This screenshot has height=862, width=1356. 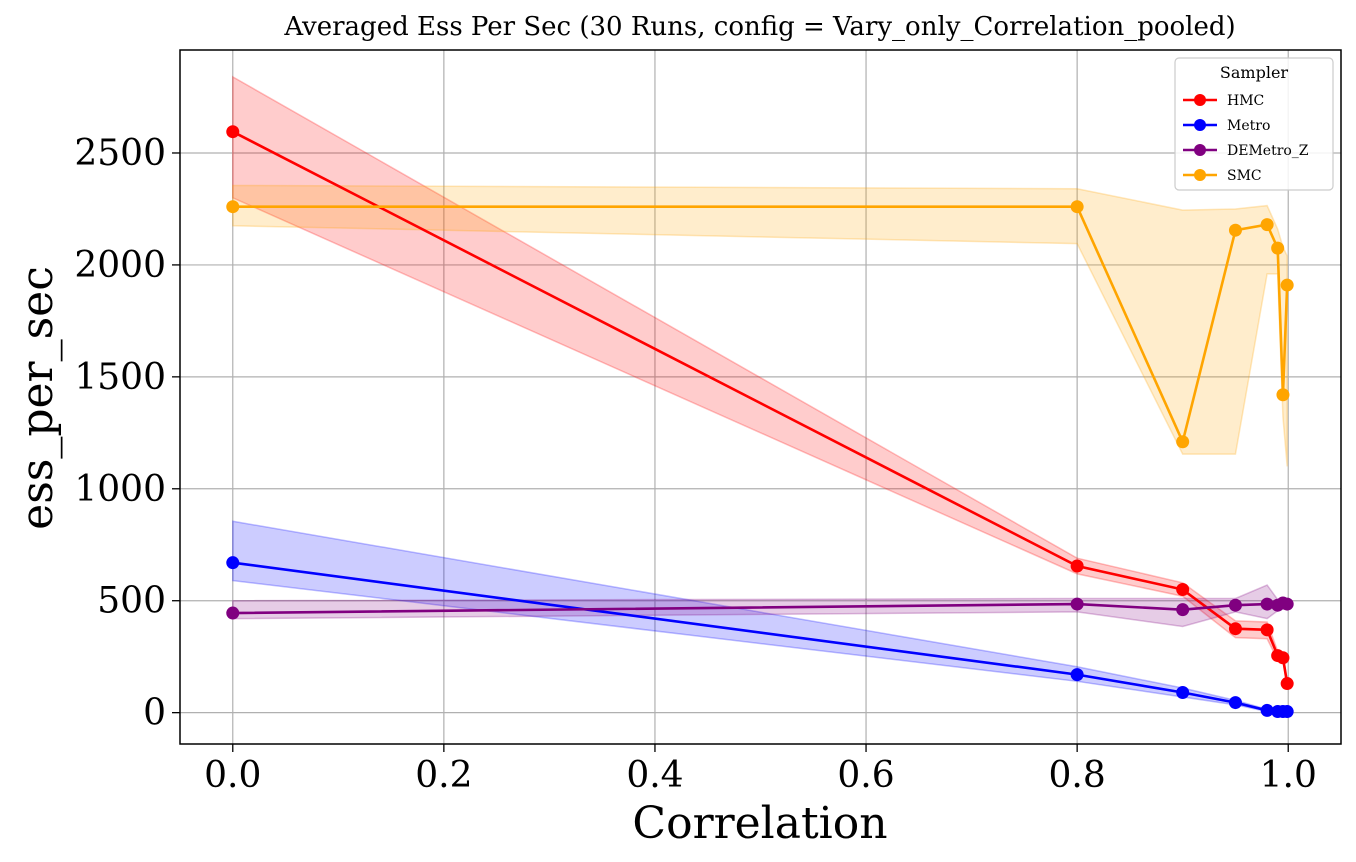 I want to click on legend-title: Sampler, so click(x=1254, y=72).